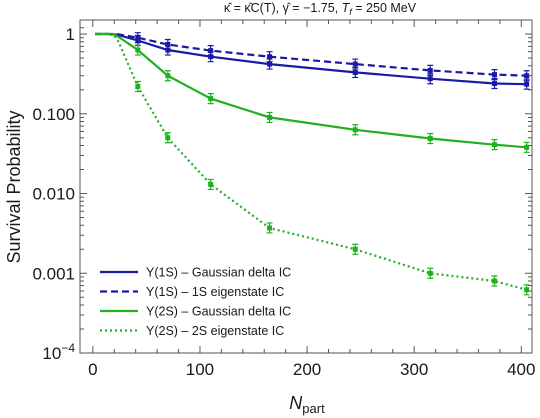 The width and height of the screenshot is (540, 418). I want to click on legend-entry: Υ(2S) – 2S eigenstate IC, so click(192, 331).